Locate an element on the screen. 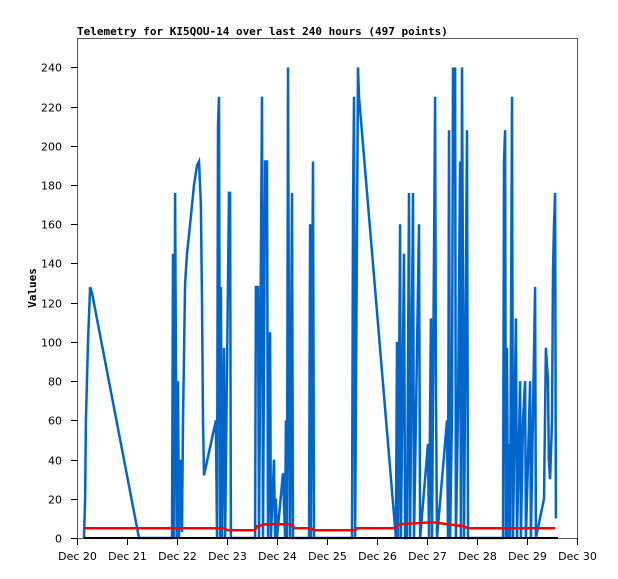 Image resolution: width=618 pixels, height=579 pixels. y-axis-label: Values is located at coordinates (32, 288).